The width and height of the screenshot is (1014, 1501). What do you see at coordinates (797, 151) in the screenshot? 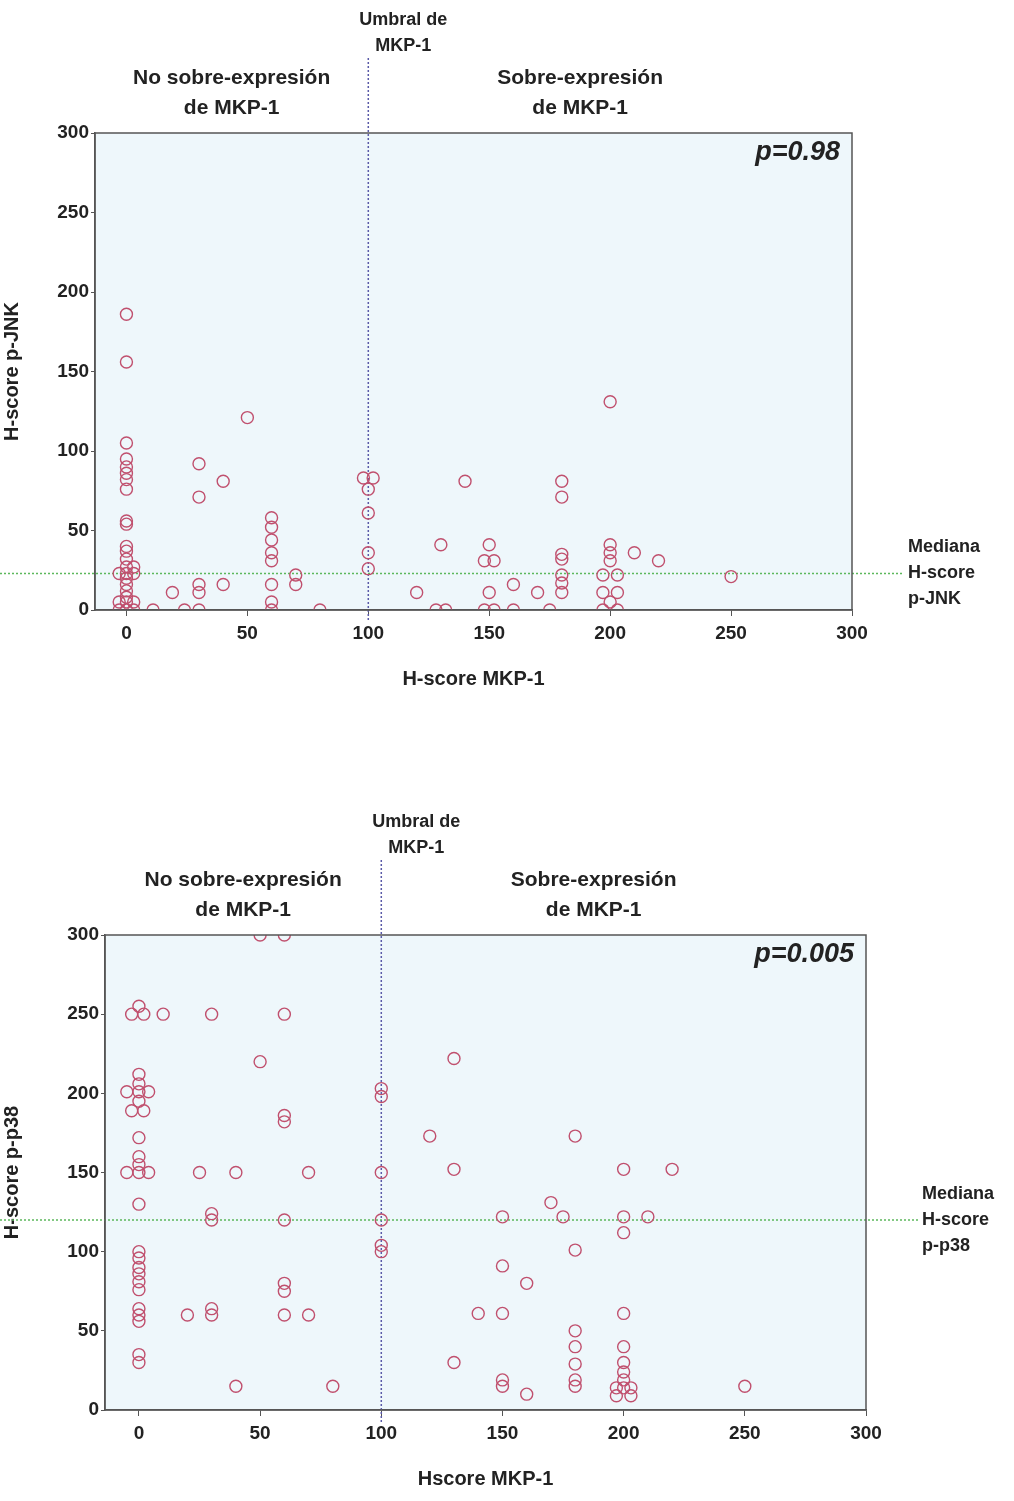
I see `annotation: p=0.98` at bounding box center [797, 151].